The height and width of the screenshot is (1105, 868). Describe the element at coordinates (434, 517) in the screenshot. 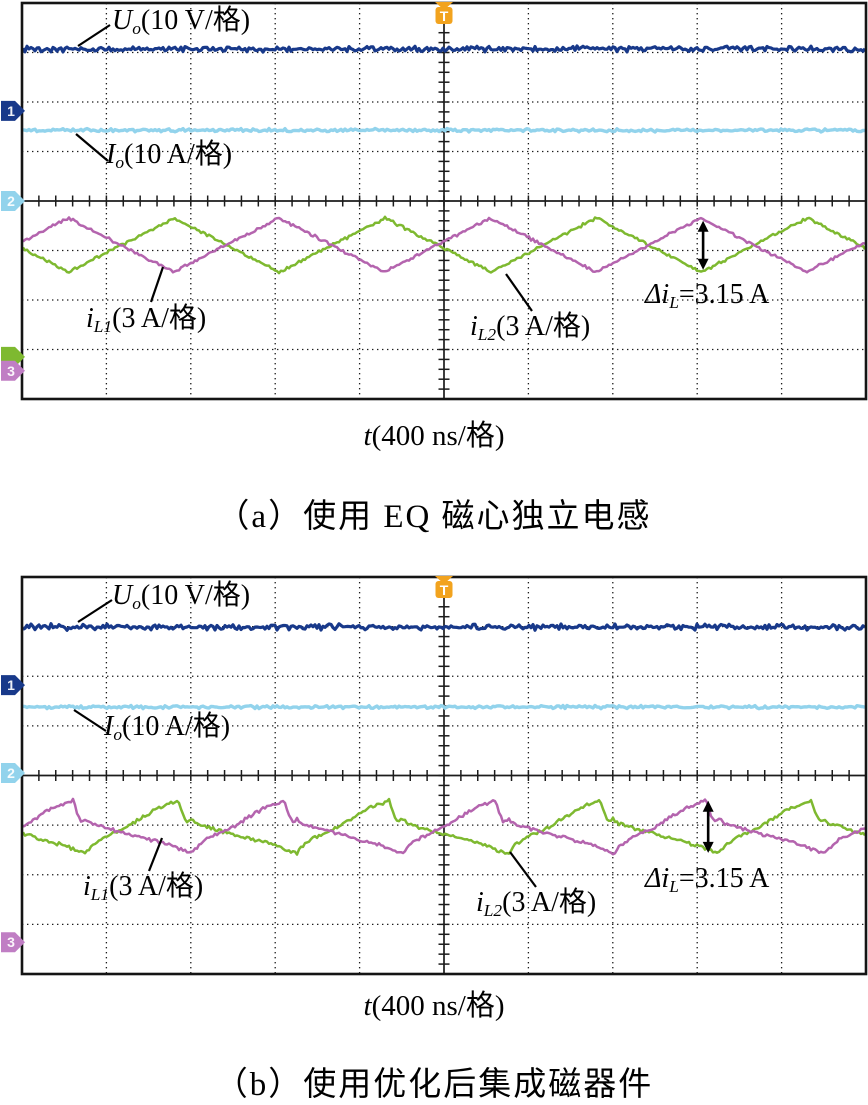

I see `caption-a: （a）使用 EQ 磁心独立电感` at that location.